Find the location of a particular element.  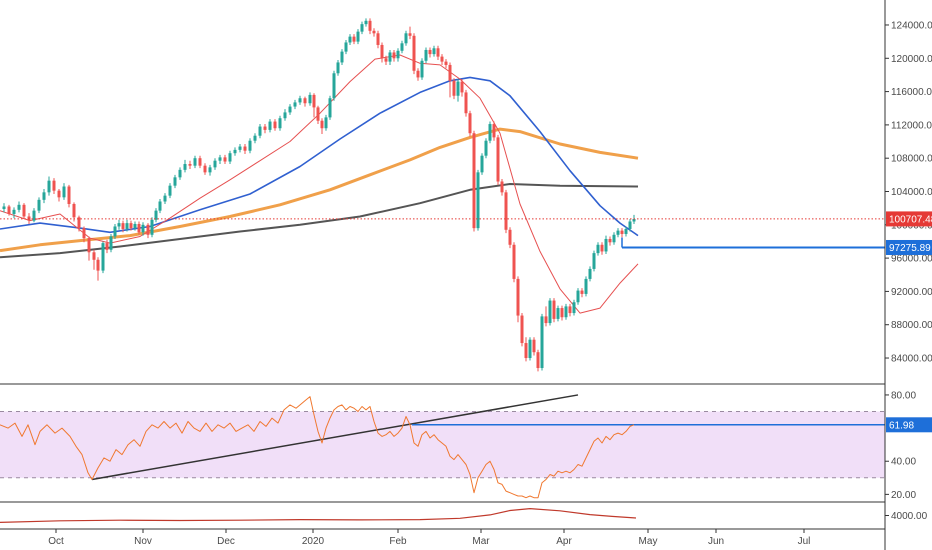

rsi-level-badge-text: 61.98 is located at coordinates (901, 425).